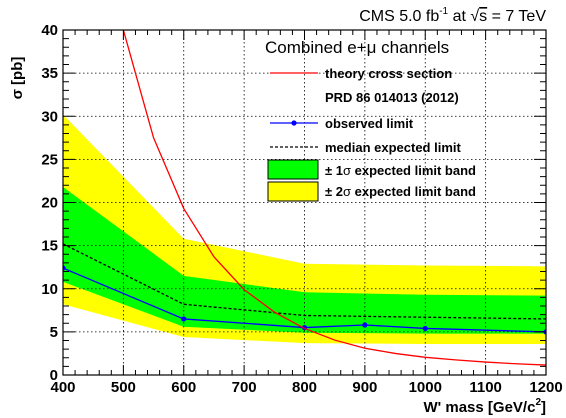  Describe the element at coordinates (483, 16) in the screenshot. I see `header-s: s` at that location.